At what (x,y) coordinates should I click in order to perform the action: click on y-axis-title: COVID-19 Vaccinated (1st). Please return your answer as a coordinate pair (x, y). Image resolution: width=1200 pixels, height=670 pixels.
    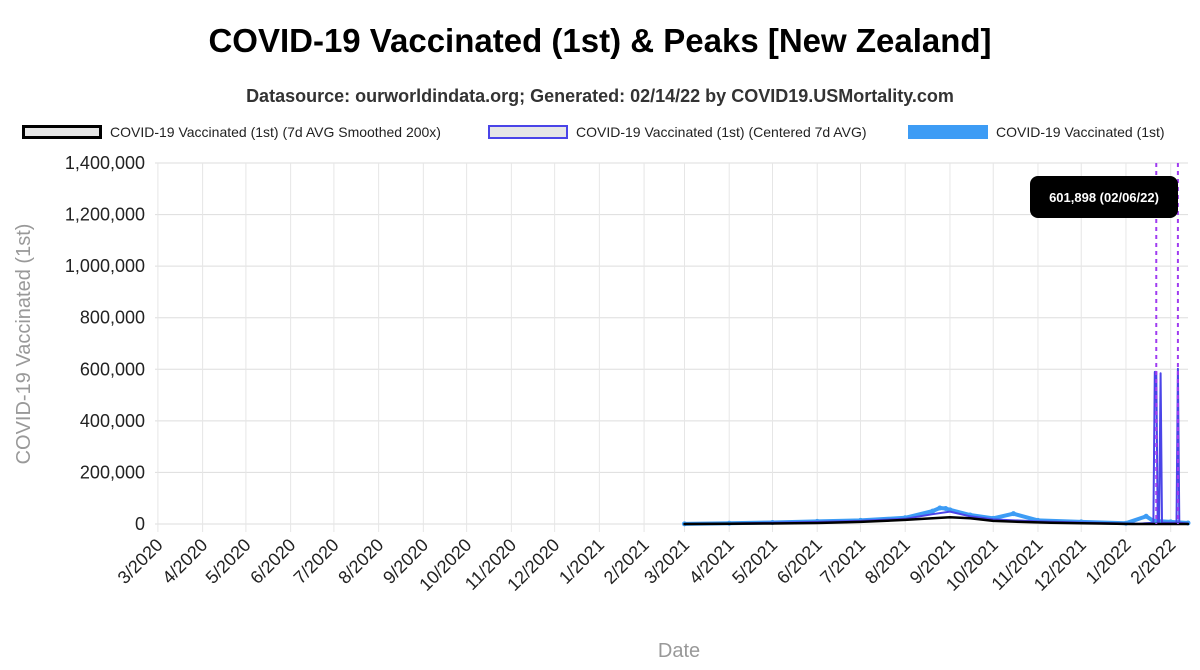
    Looking at the image, I should click on (24, 344).